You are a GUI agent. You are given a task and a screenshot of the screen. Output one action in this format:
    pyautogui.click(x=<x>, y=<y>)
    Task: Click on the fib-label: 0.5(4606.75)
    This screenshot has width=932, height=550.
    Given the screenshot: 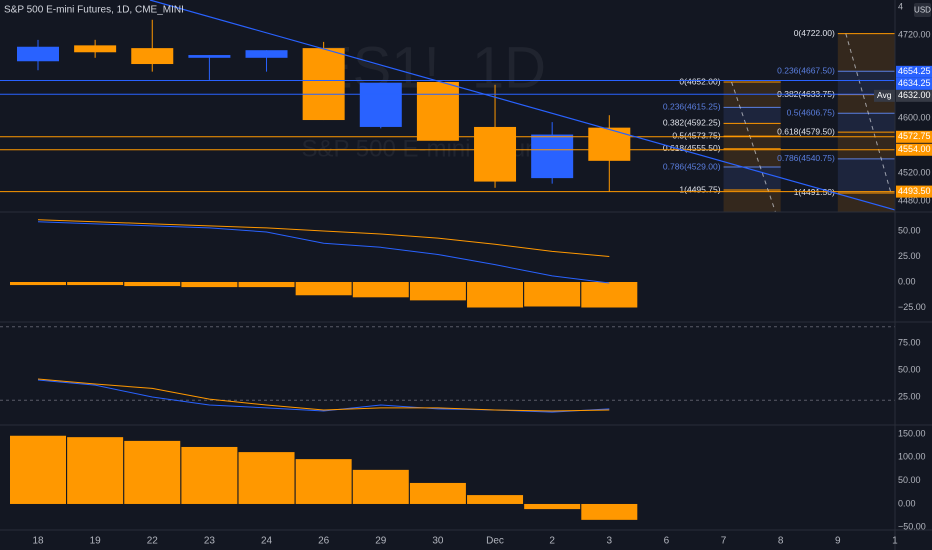 What is the action you would take?
    pyautogui.click(x=811, y=113)
    